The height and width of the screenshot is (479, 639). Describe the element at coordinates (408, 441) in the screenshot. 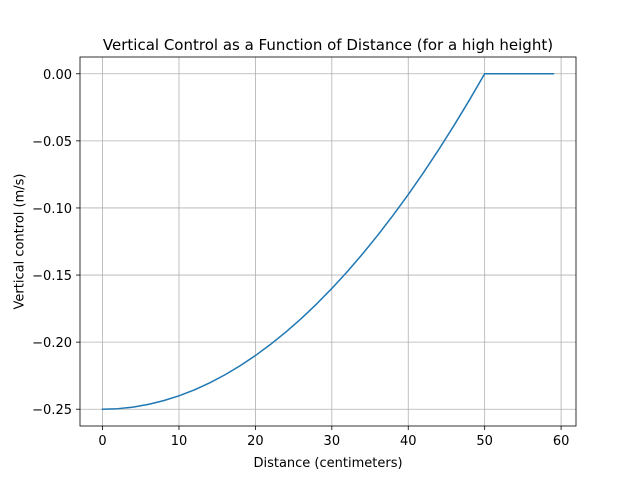

I see `x-tick-label: 40` at that location.